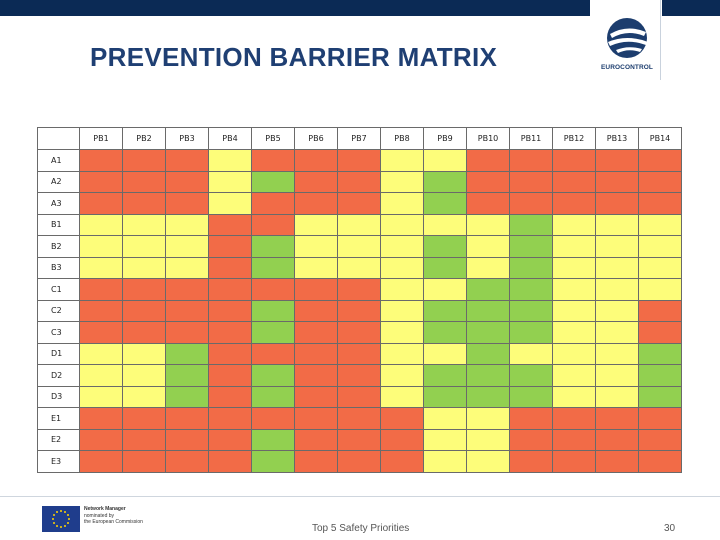  I want to click on matrix-corner, so click(58, 138).